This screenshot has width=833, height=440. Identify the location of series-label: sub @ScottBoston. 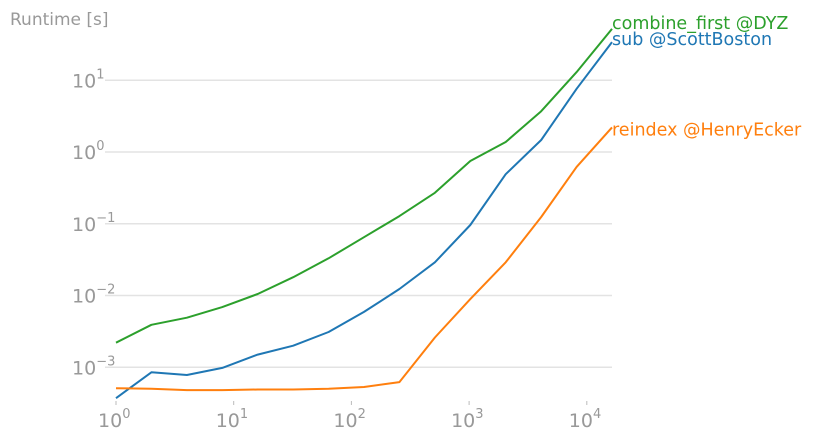
(692, 40).